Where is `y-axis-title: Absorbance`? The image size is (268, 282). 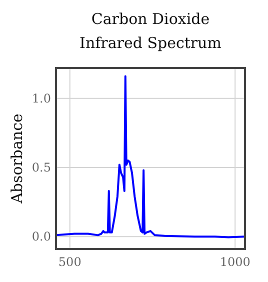 y-axis-title: Absorbance is located at coordinates (17, 158).